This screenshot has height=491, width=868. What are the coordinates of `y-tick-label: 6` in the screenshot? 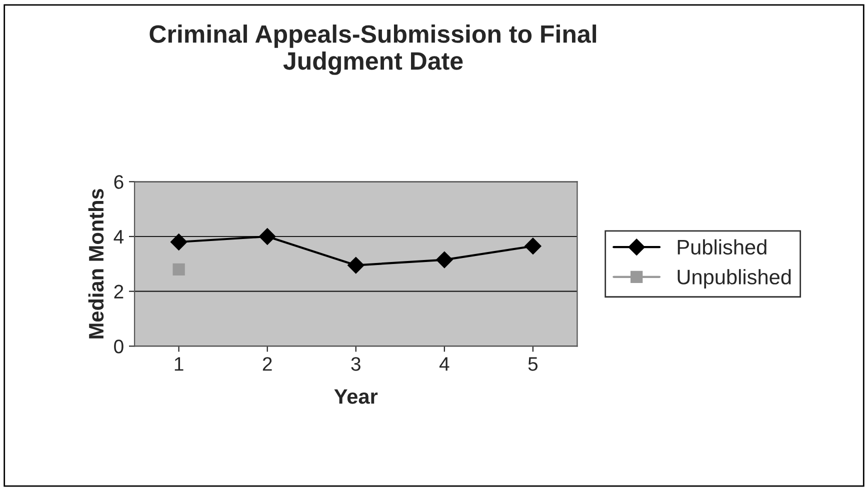 It's located at (119, 182).